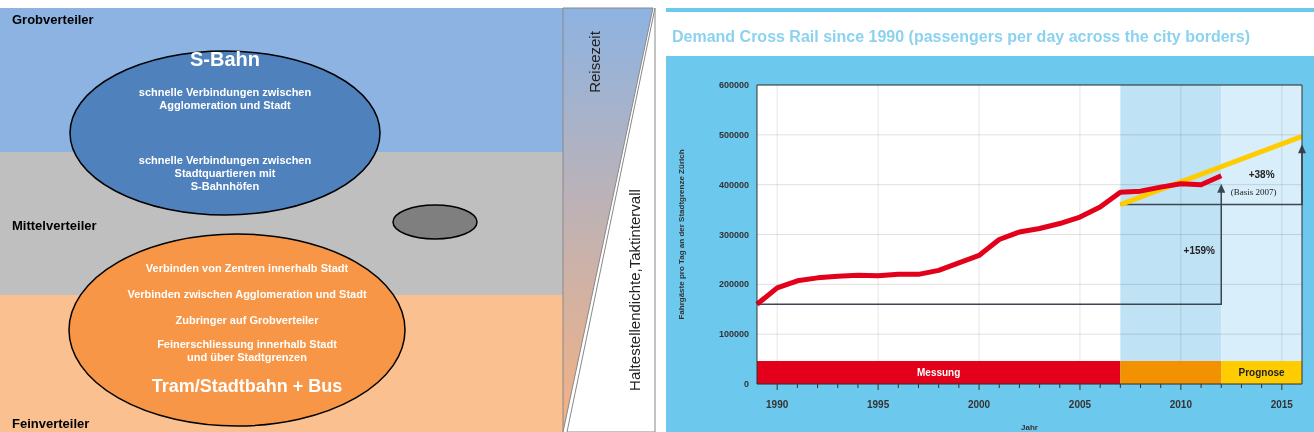 This screenshot has width=1314, height=432. What do you see at coordinates (733, 134) in the screenshot?
I see `y-tick-label: 500000` at bounding box center [733, 134].